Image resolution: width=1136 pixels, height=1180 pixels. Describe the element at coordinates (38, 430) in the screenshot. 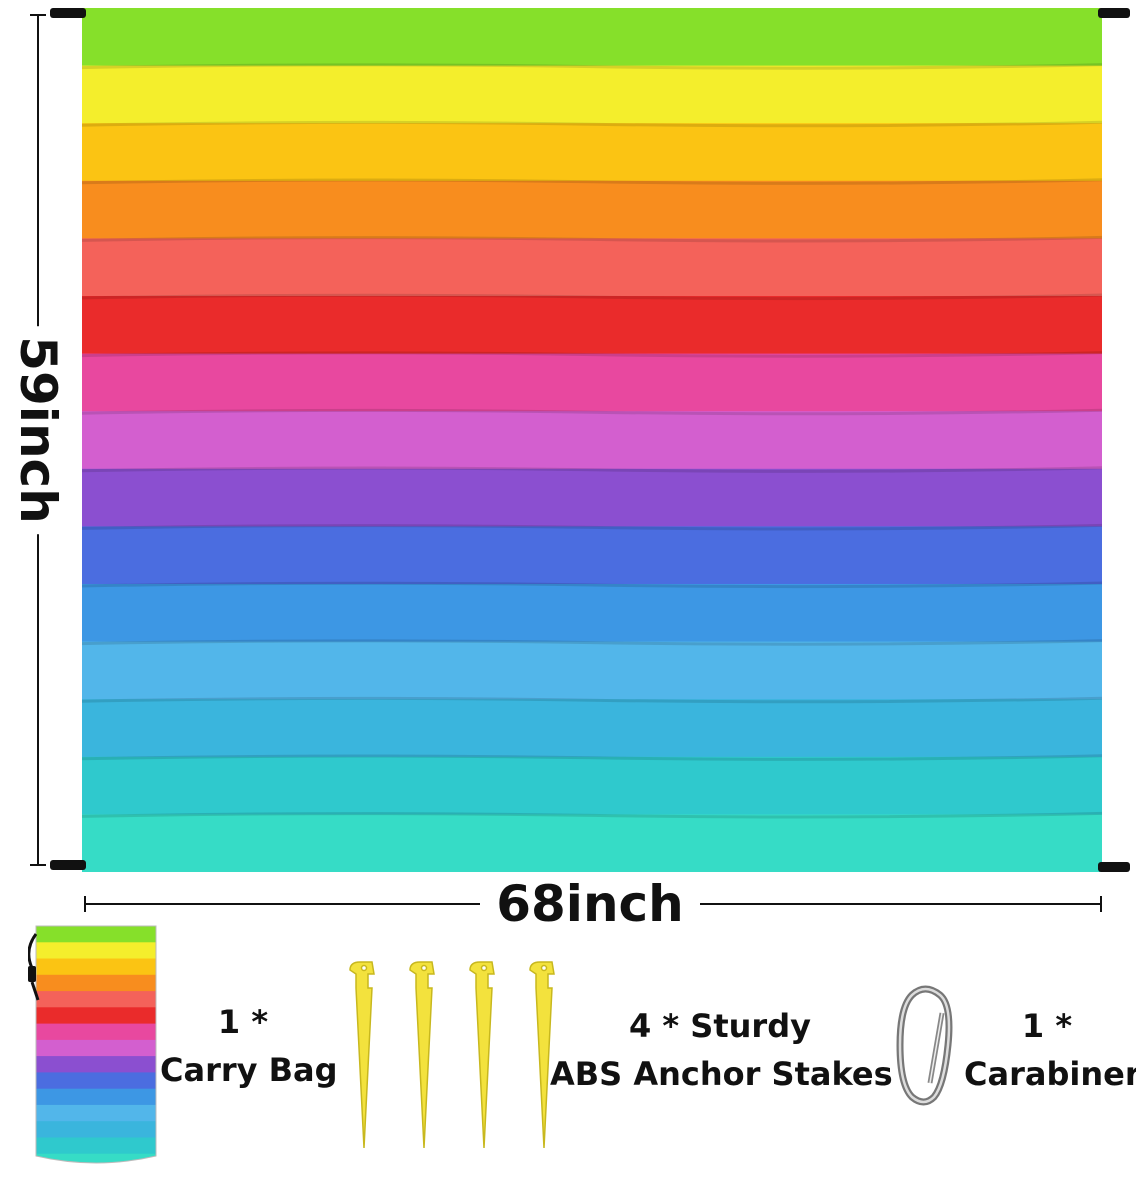

I see `height-dimension-label: 59inch` at that location.